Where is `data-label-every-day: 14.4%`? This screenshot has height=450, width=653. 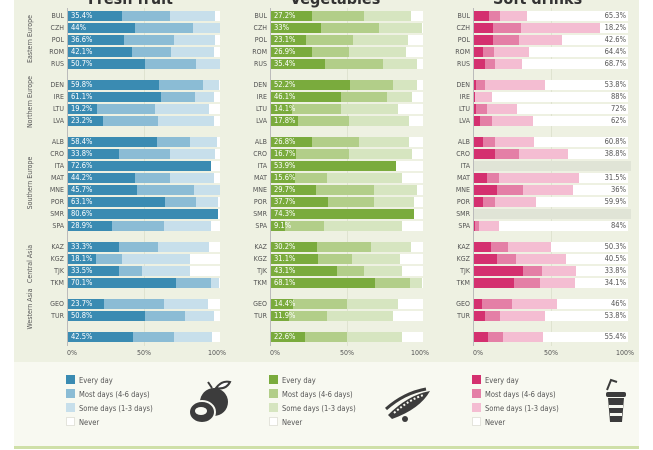
data-label-every-day: 14.4% is located at coordinates (285, 303).